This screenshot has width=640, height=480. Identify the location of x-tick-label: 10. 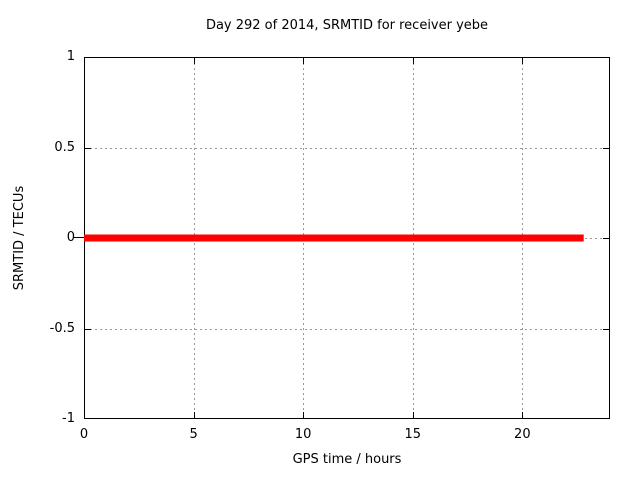
(303, 434).